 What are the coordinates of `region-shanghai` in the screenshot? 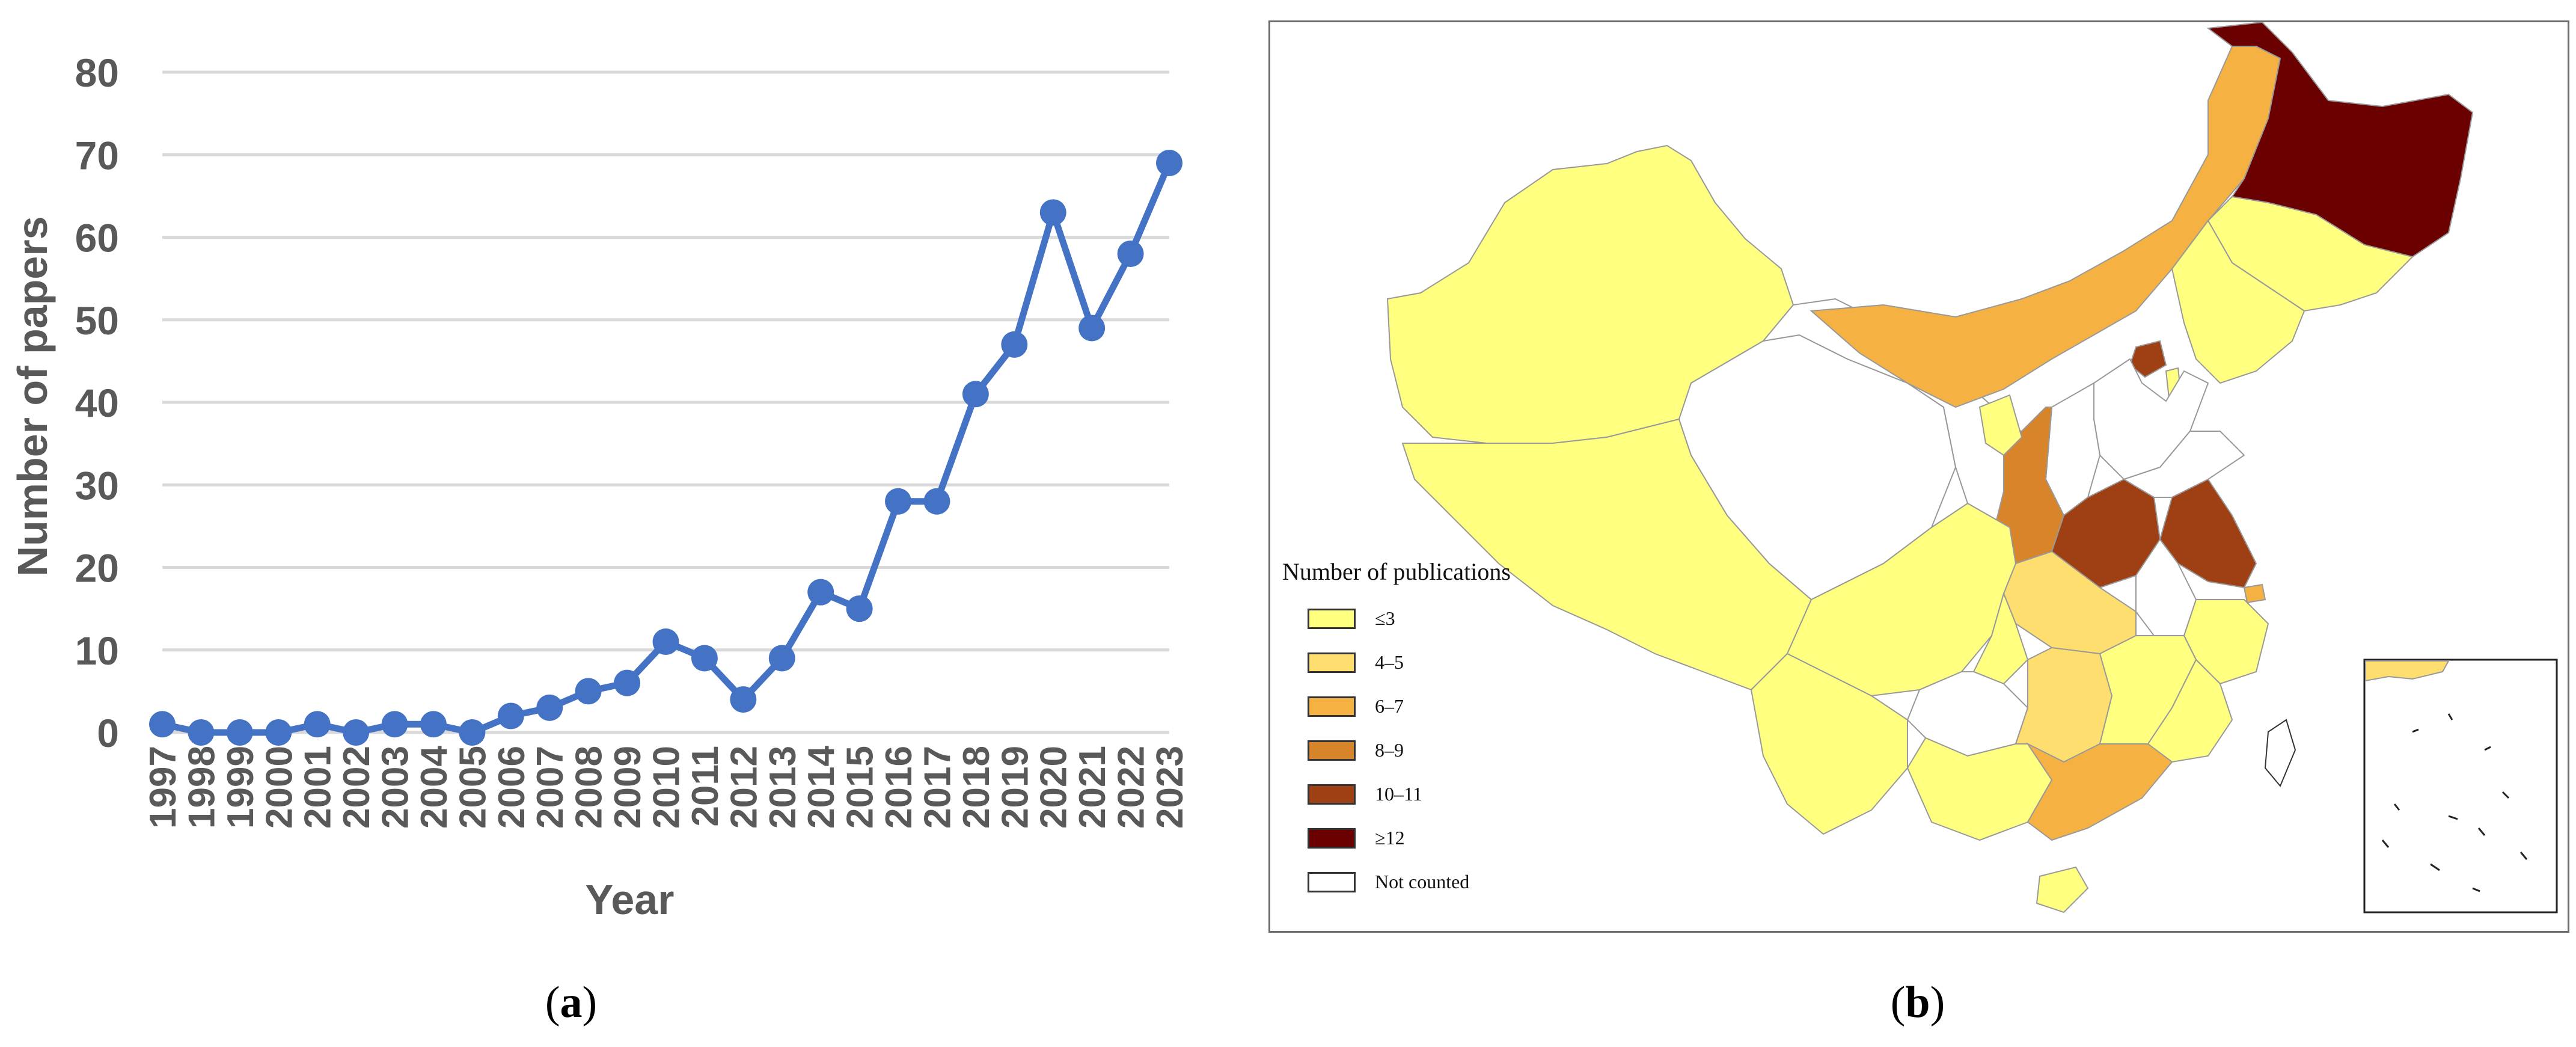 It's located at (2254, 593).